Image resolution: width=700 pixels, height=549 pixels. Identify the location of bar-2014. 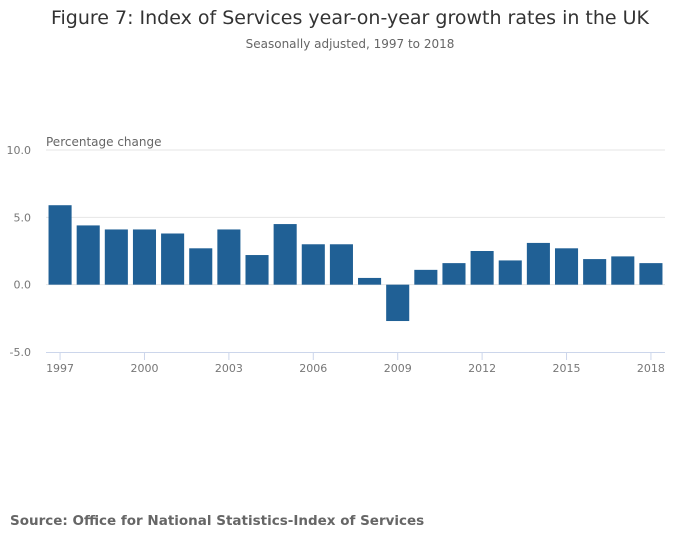
(538, 263).